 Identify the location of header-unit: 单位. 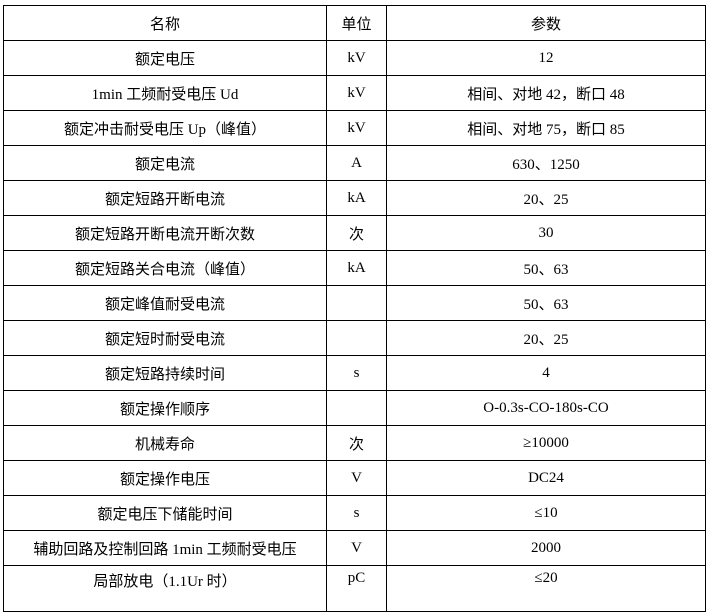
(356, 23).